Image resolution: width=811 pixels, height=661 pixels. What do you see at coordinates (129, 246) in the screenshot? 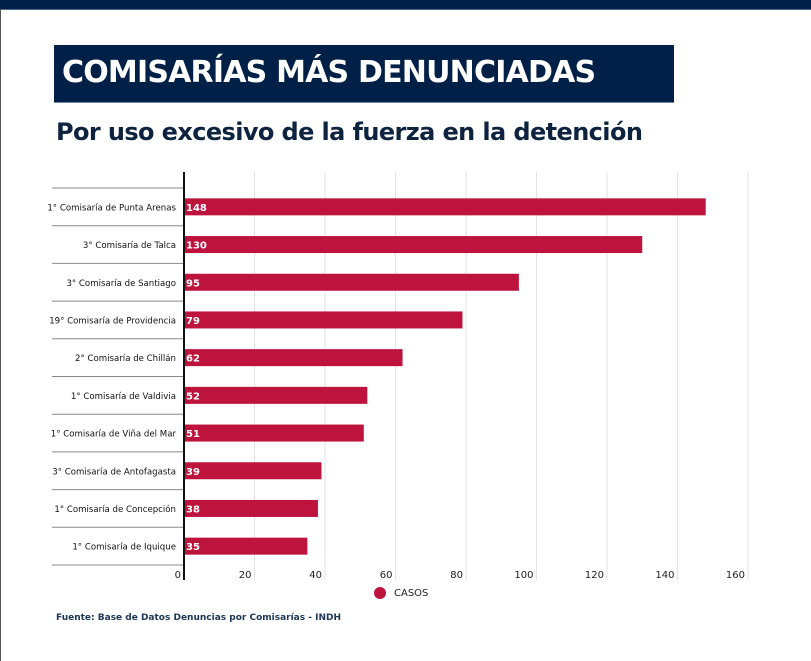
I see `category-label: 3° Comisaría de Talca` at bounding box center [129, 246].